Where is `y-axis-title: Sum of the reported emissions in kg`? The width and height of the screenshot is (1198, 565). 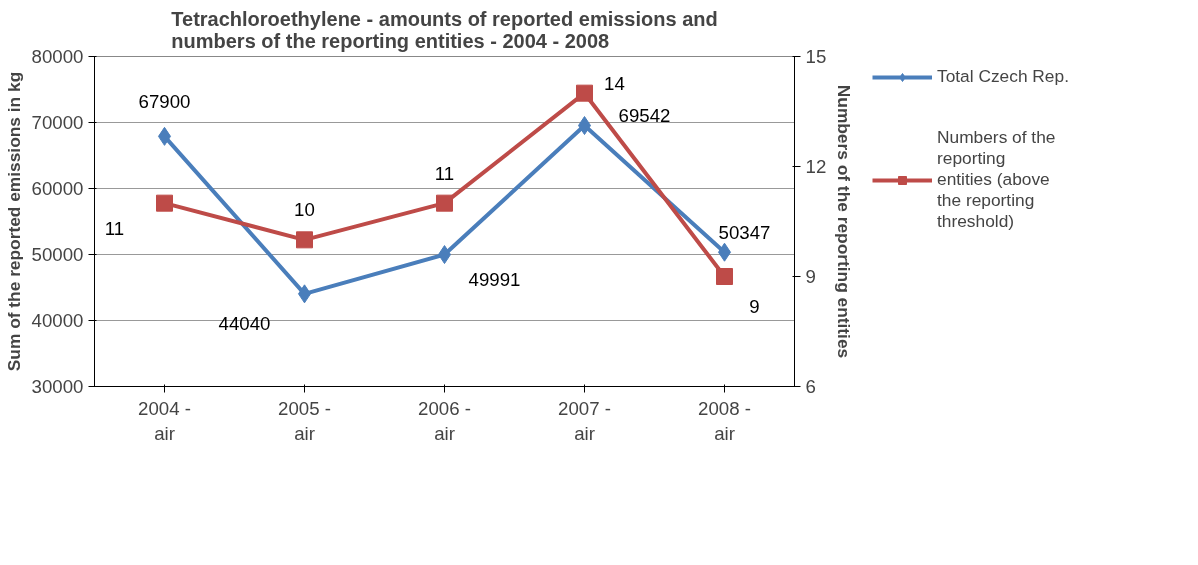 y-axis-title: Sum of the reported emissions in kg is located at coordinates (13, 221).